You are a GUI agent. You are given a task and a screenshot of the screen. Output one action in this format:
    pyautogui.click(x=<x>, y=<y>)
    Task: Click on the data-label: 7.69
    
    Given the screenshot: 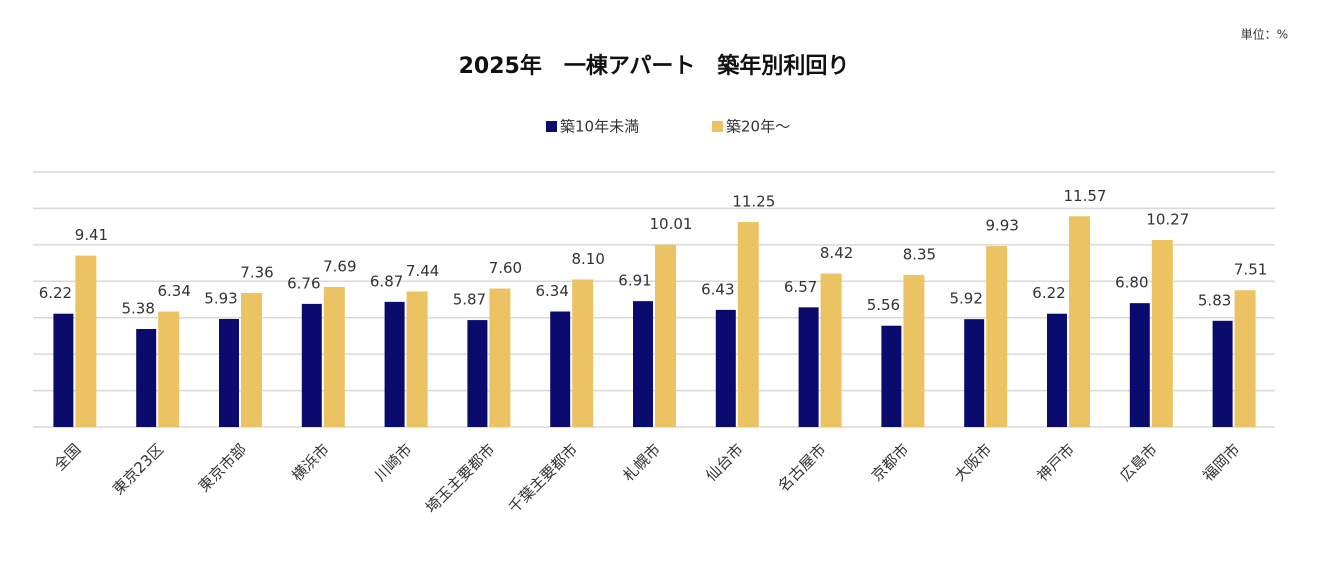 What is the action you would take?
    pyautogui.click(x=339, y=266)
    